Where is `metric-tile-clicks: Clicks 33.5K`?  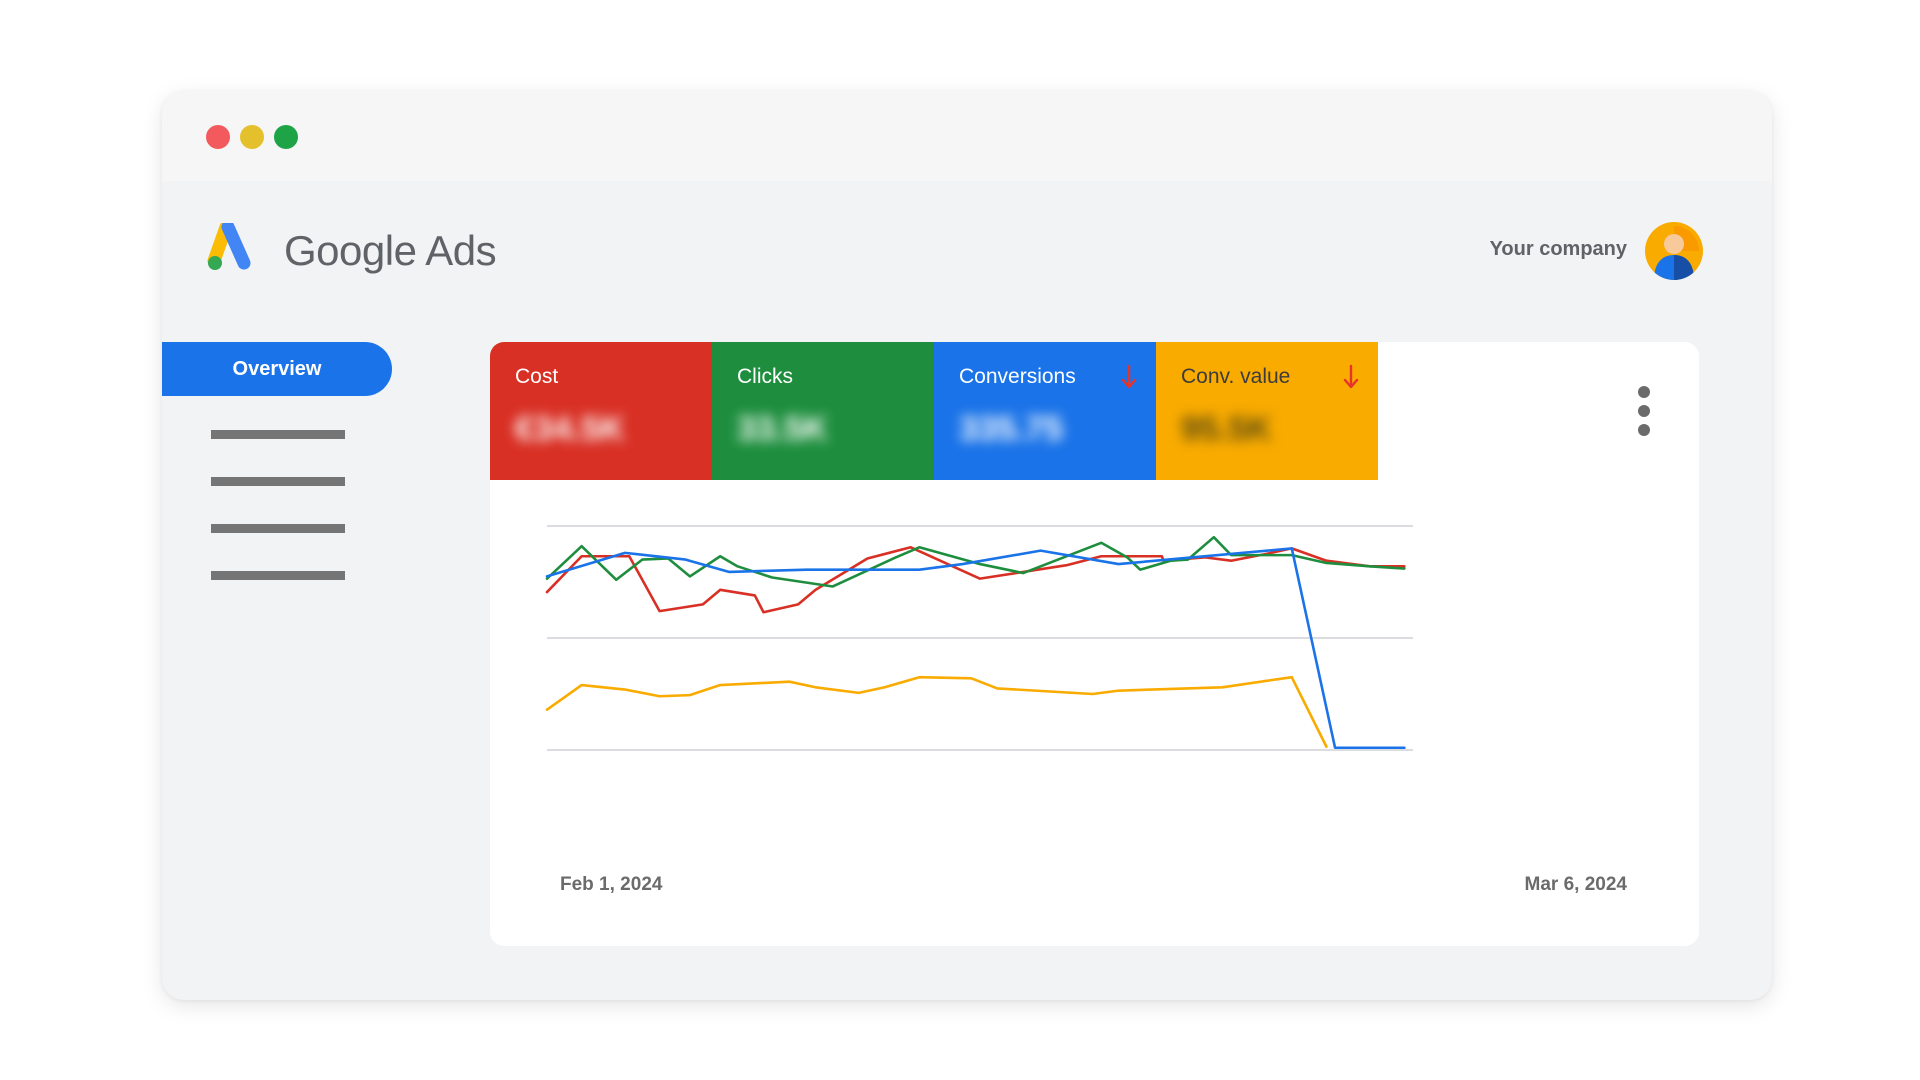 metric-tile-clicks: Clicks 33.5K is located at coordinates (823, 411).